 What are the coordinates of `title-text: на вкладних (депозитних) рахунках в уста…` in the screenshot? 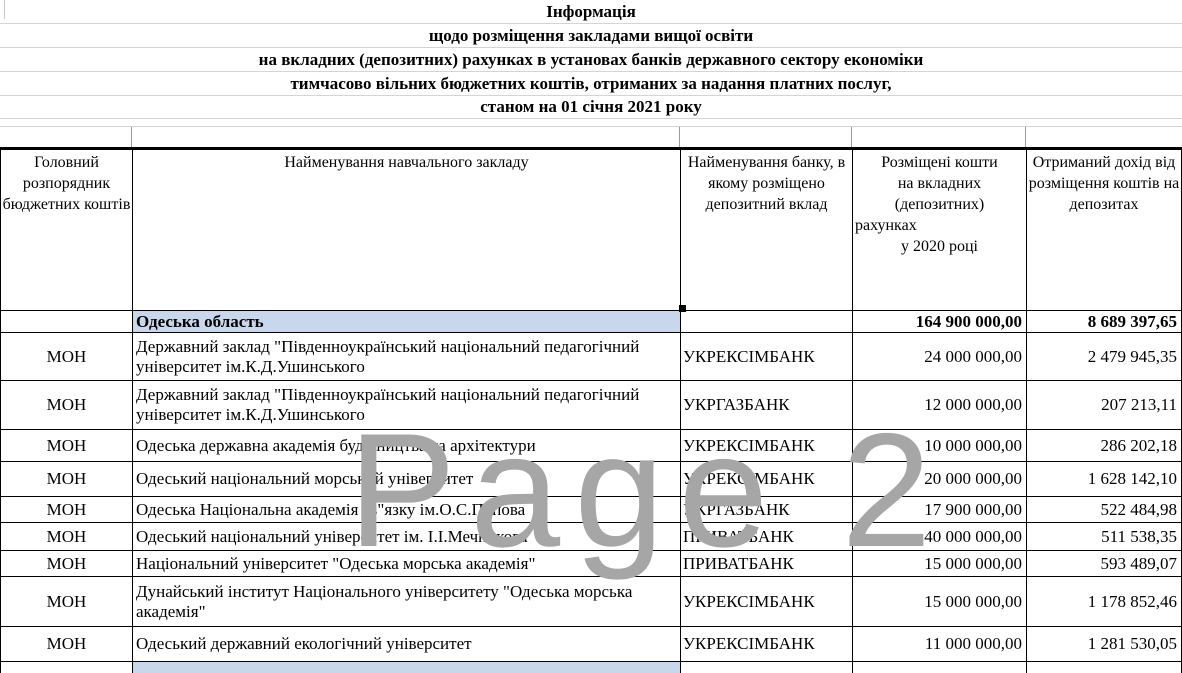 It's located at (591, 59).